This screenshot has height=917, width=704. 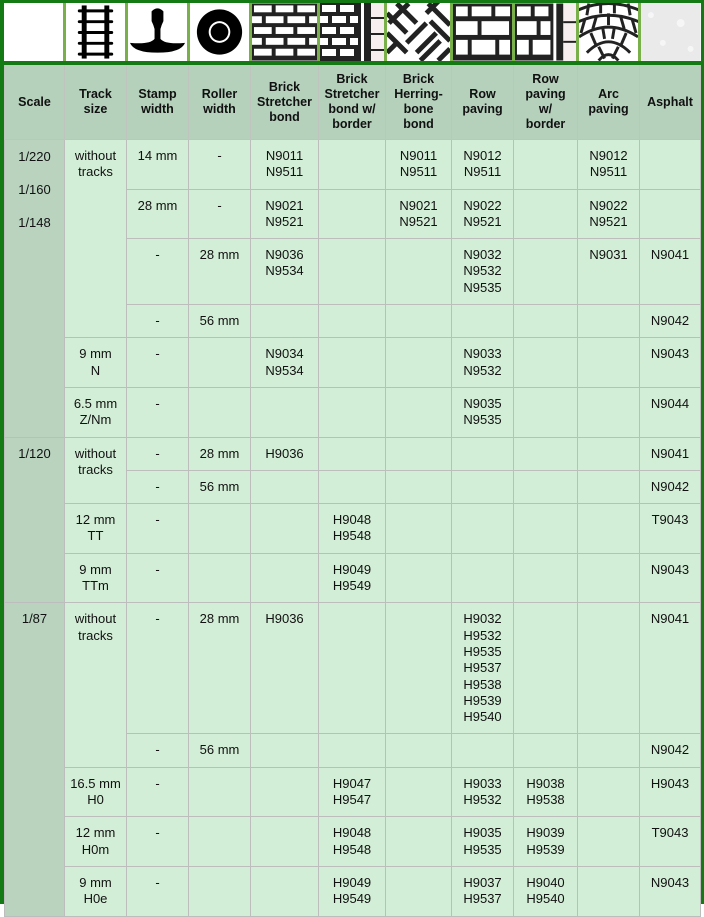 I want to click on table-cell: 28 mm, so click(x=157, y=214).